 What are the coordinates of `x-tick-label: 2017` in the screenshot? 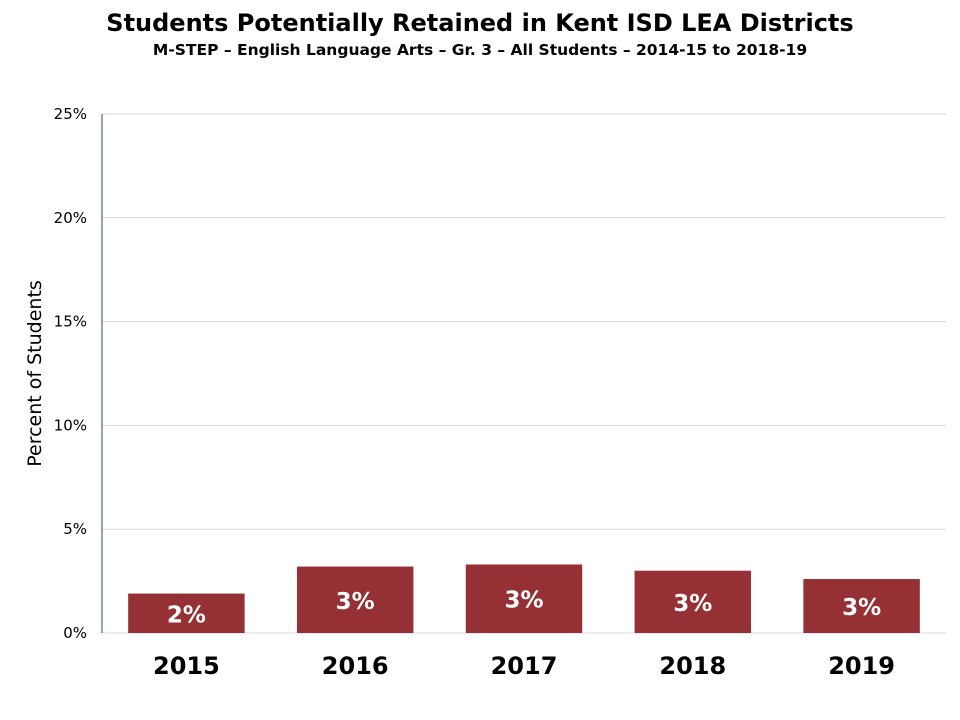 It's located at (524, 666).